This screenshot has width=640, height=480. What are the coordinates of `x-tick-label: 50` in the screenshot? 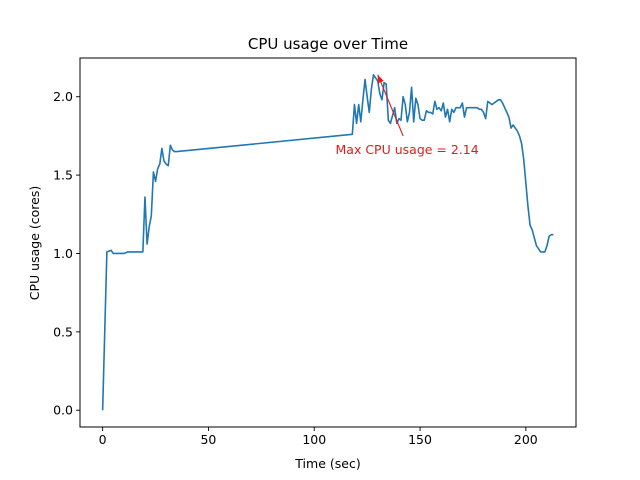 It's located at (208, 439).